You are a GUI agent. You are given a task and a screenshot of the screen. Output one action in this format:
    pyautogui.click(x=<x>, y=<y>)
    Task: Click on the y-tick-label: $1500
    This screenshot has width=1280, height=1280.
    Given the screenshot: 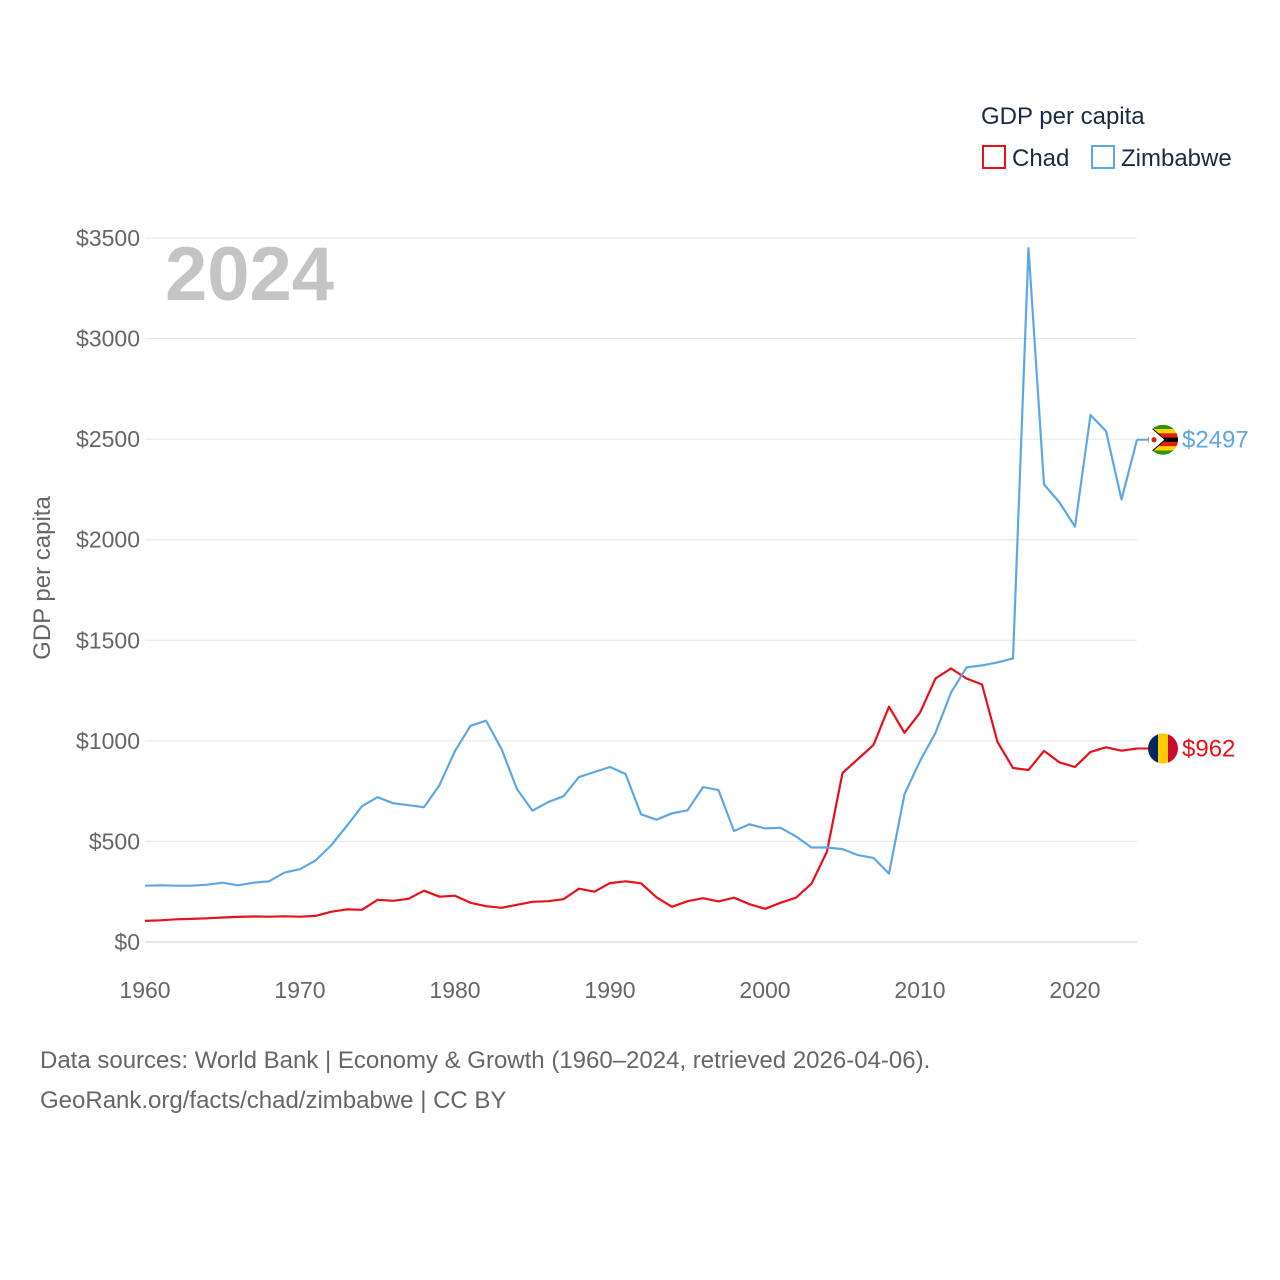 What is the action you would take?
    pyautogui.click(x=108, y=640)
    